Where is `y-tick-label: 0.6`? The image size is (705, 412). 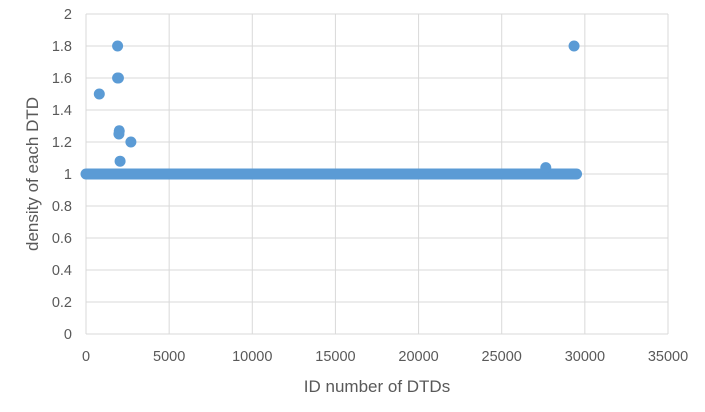
y-tick-label: 0.6 is located at coordinates (62, 239).